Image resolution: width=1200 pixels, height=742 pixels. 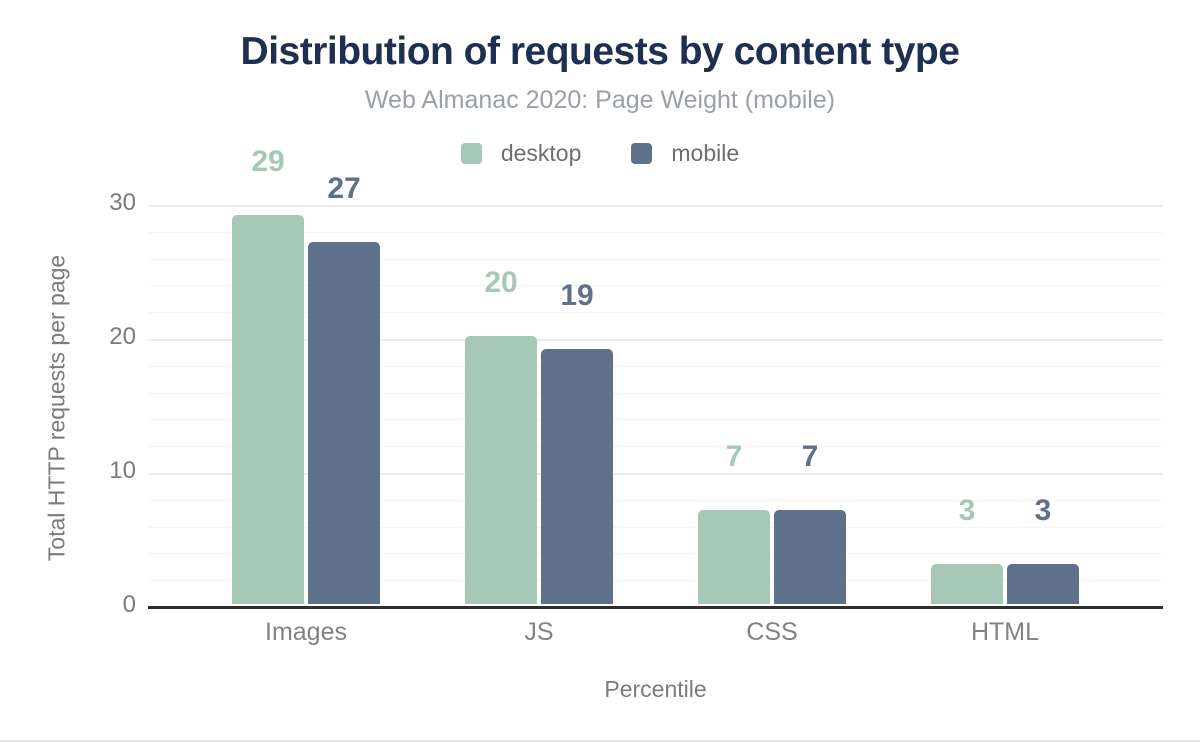 What do you see at coordinates (967, 510) in the screenshot?
I see `bar-value-label-desktop-html: 3` at bounding box center [967, 510].